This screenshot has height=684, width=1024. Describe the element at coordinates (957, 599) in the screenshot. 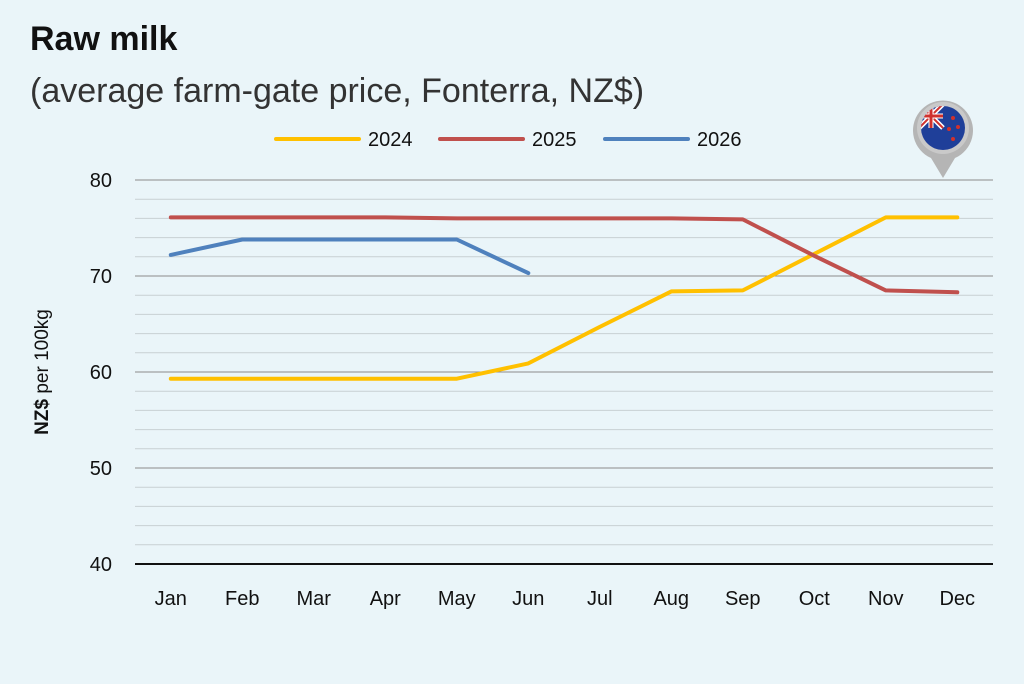

I see `x-tick-label: Dec` at that location.